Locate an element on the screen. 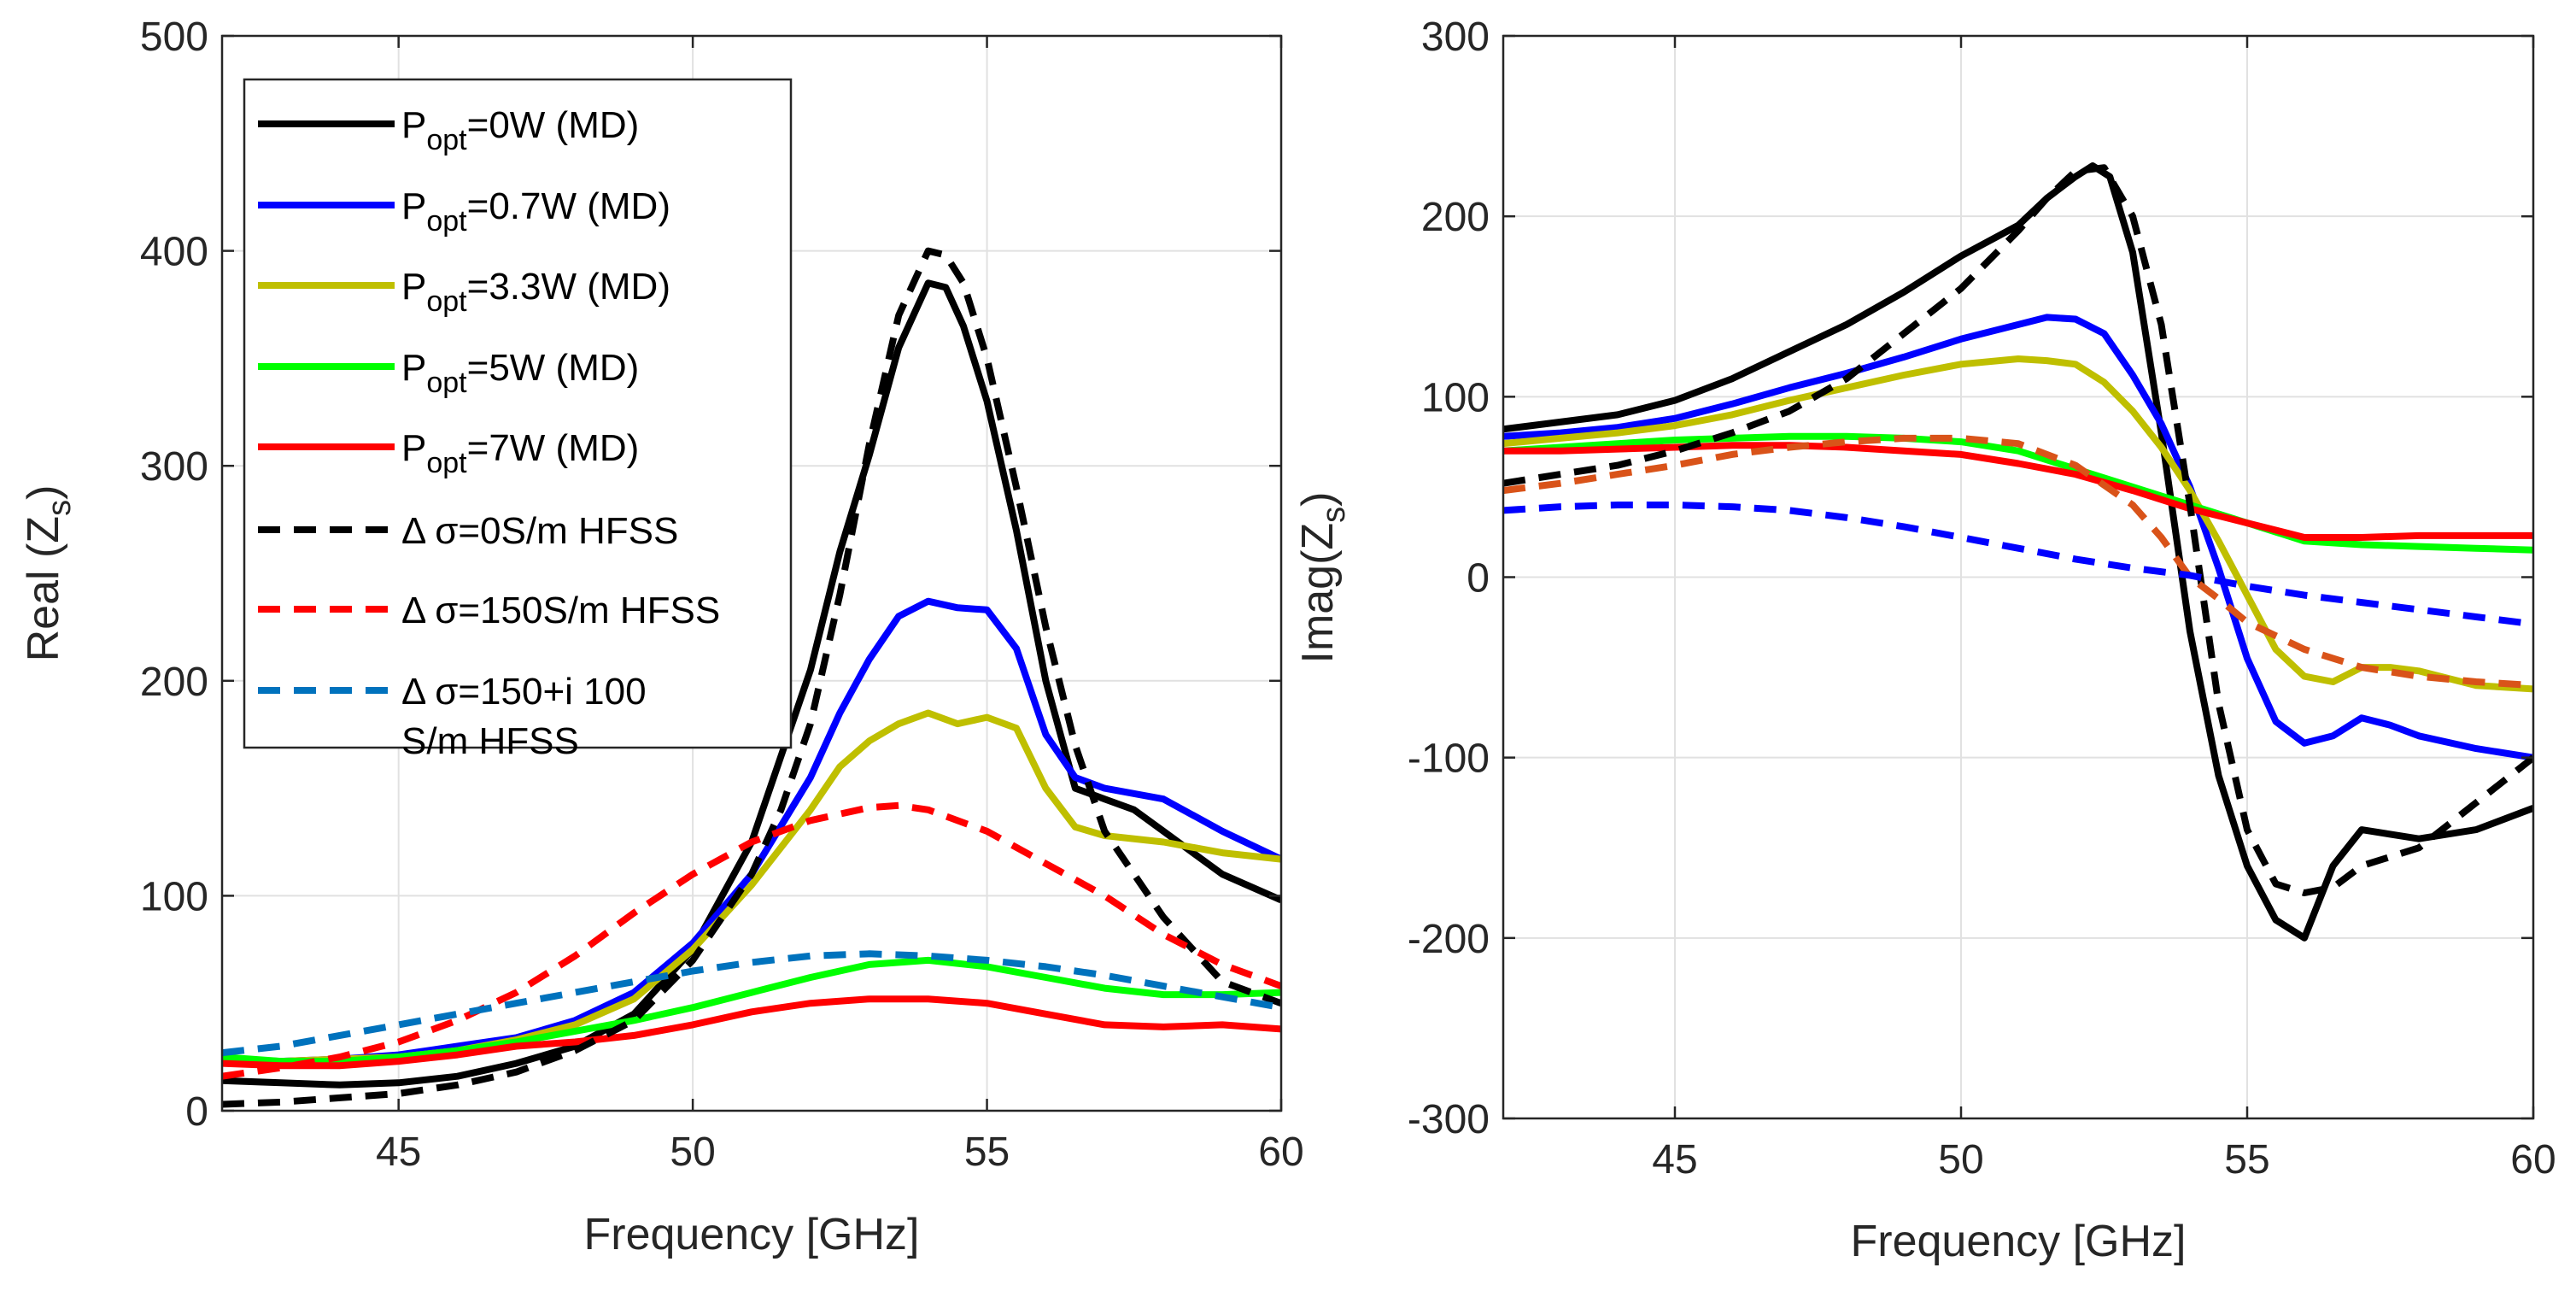  legend-box is located at coordinates (518, 413).